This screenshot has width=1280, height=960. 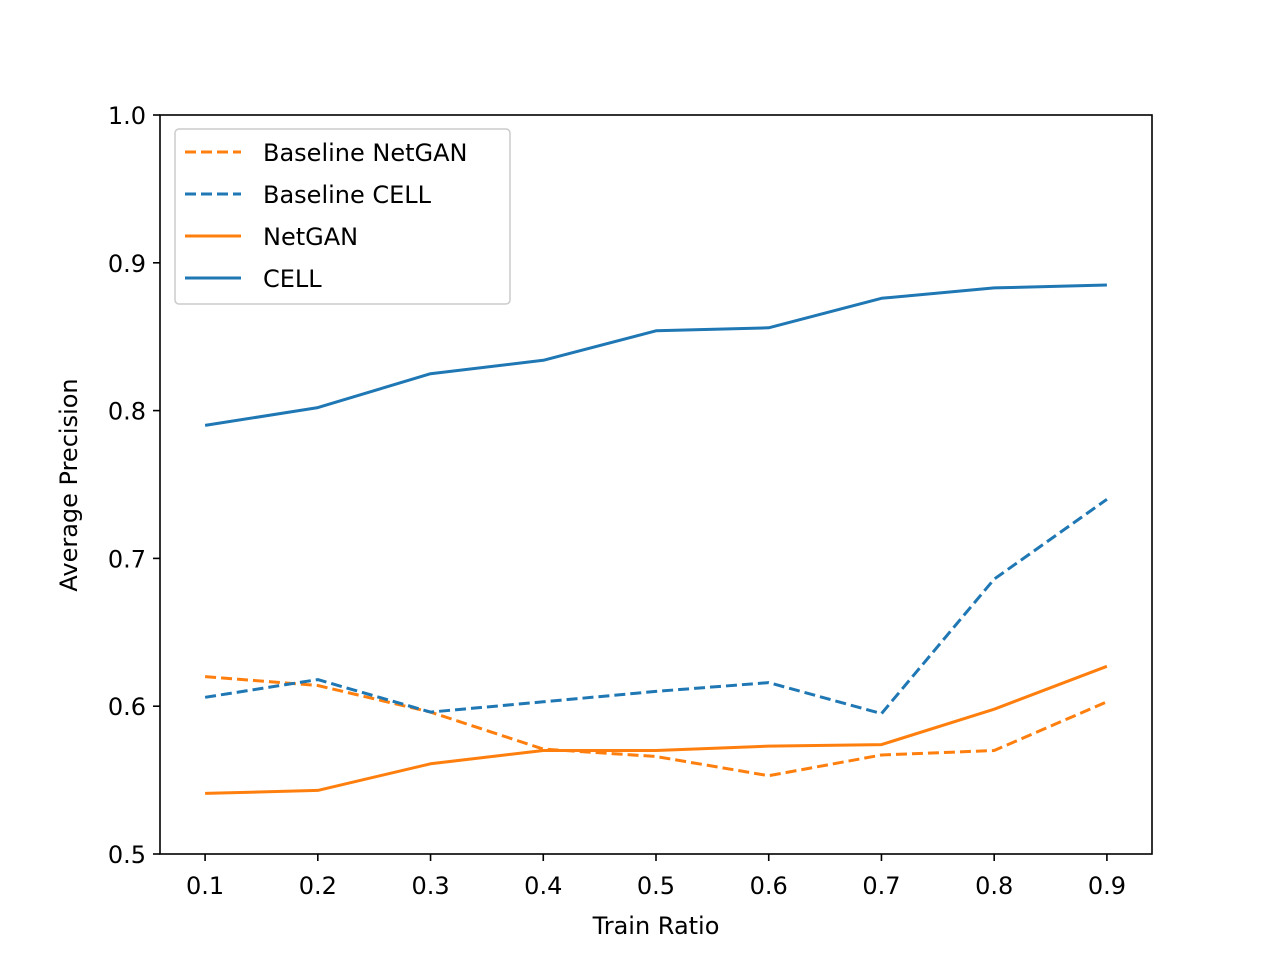 I want to click on y-tick-label: 0.8, so click(x=127, y=412).